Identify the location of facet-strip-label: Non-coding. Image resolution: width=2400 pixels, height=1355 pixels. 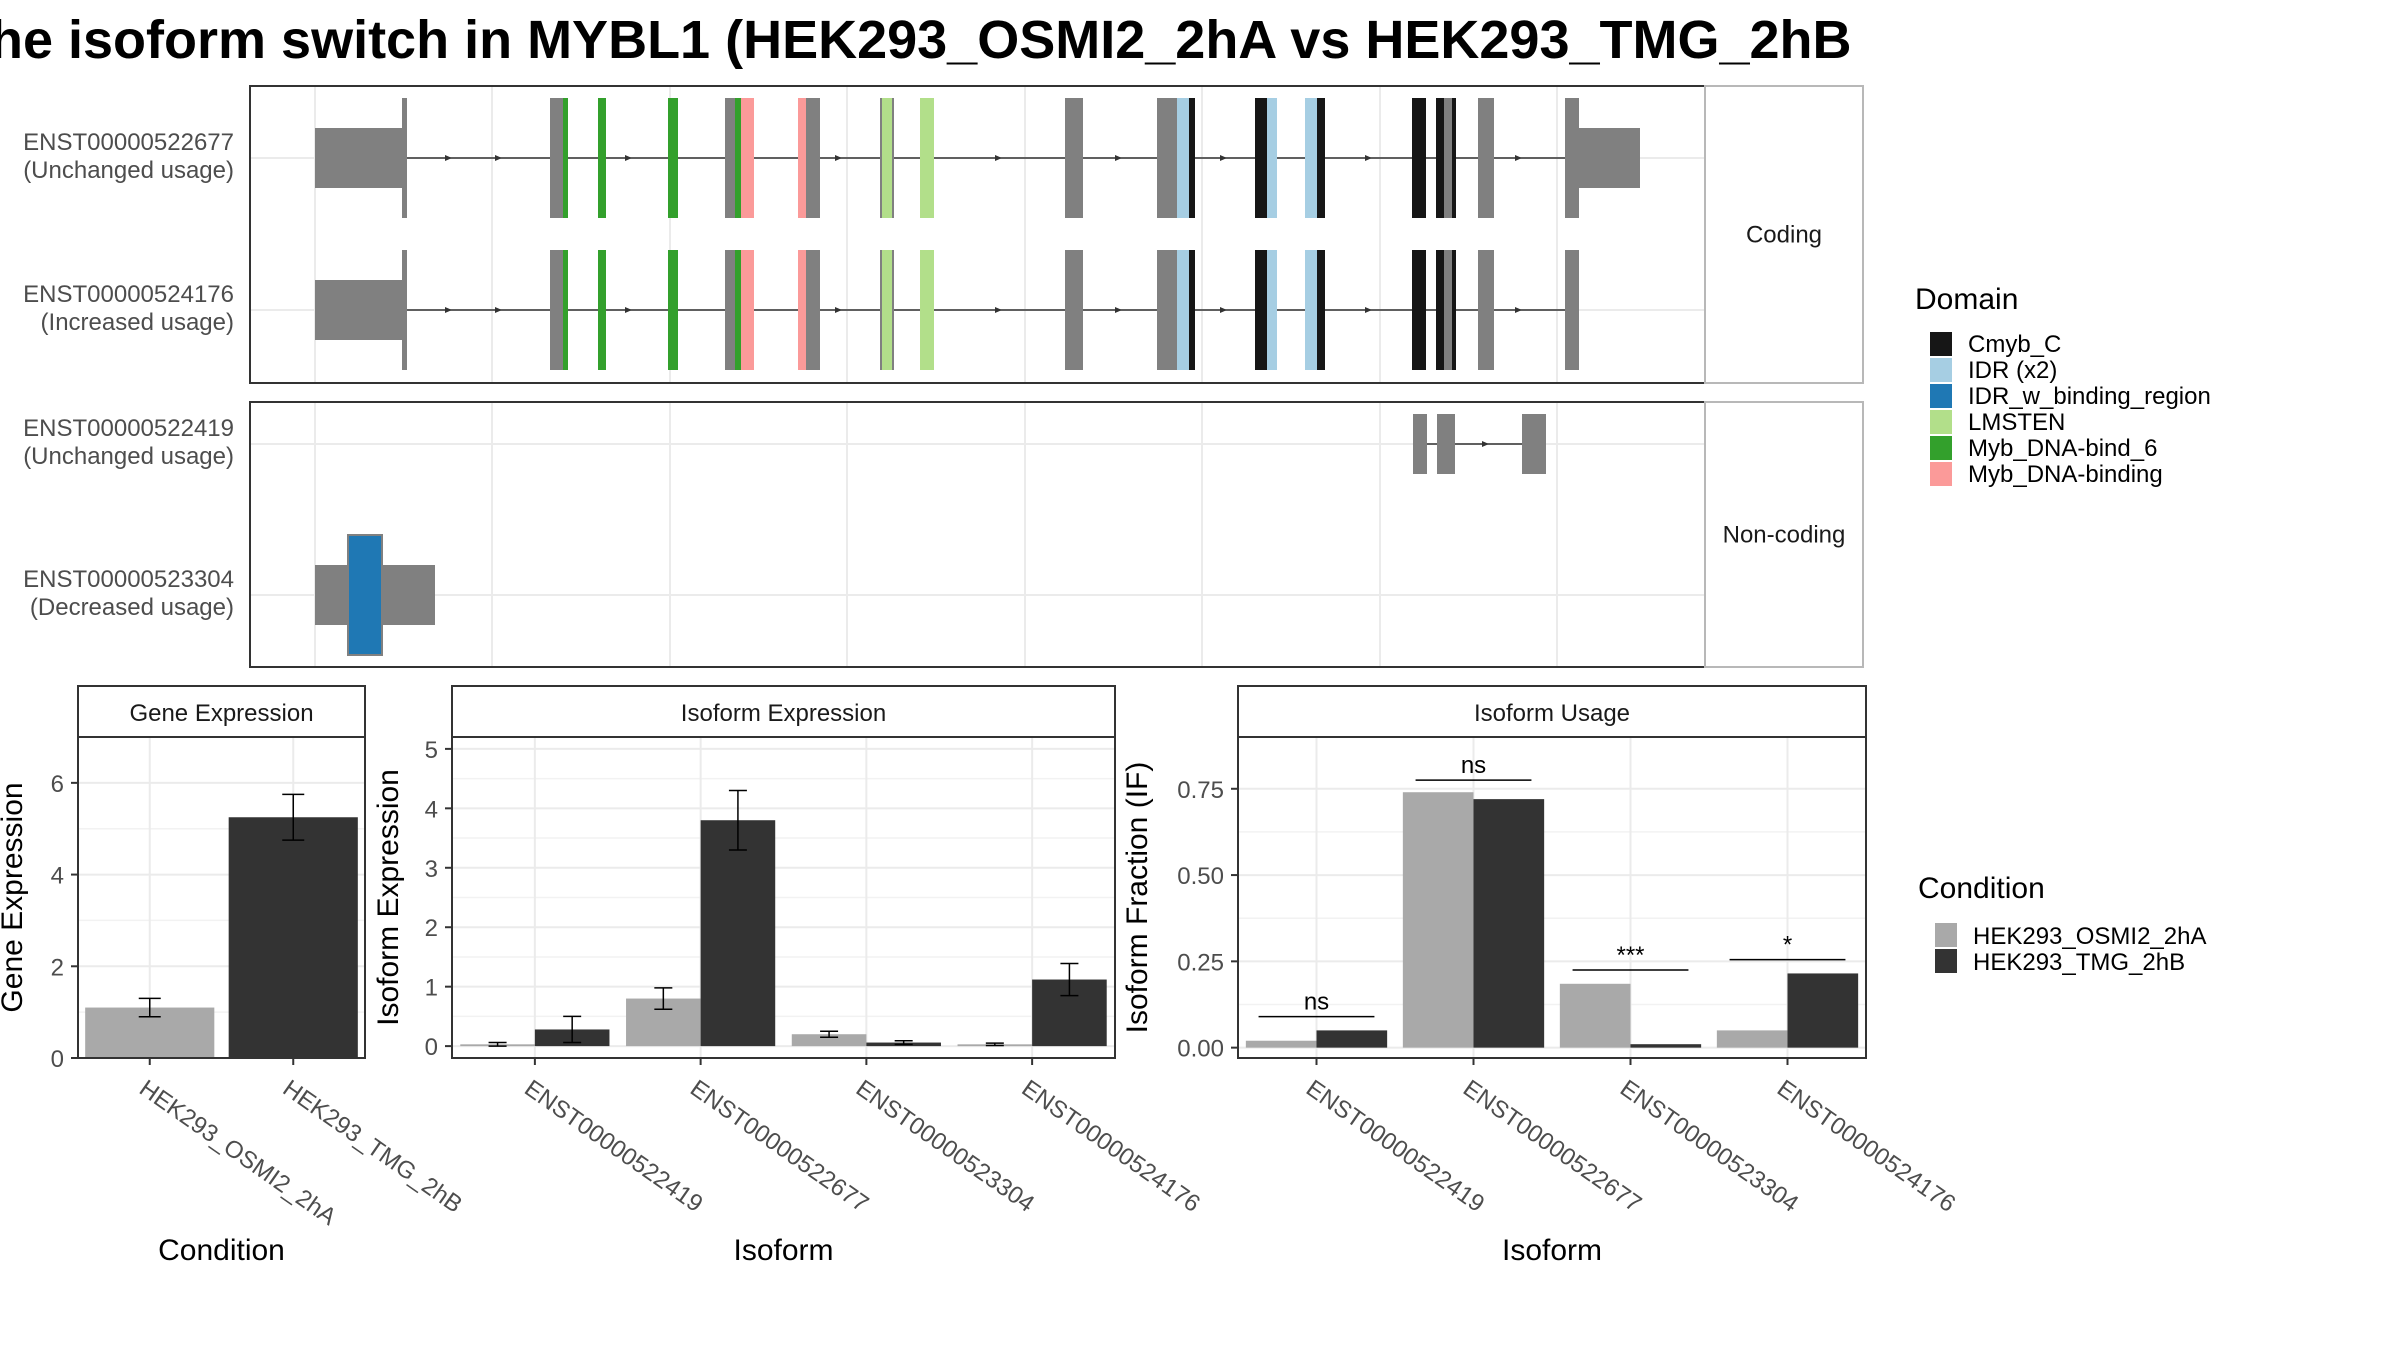
(1784, 535).